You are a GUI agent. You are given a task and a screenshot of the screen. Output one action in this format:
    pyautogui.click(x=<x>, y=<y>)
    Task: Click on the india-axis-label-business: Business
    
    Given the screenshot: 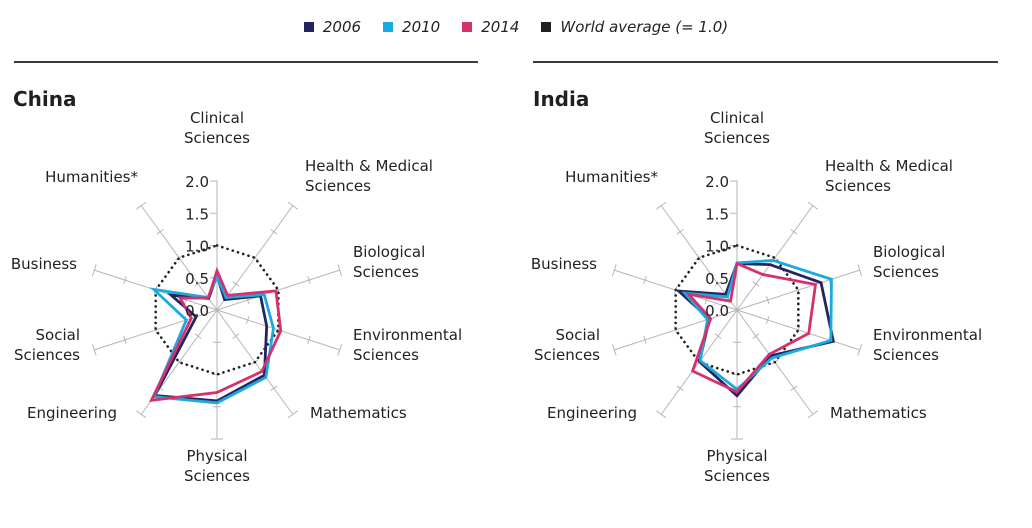 What is the action you would take?
    pyautogui.click(x=564, y=264)
    